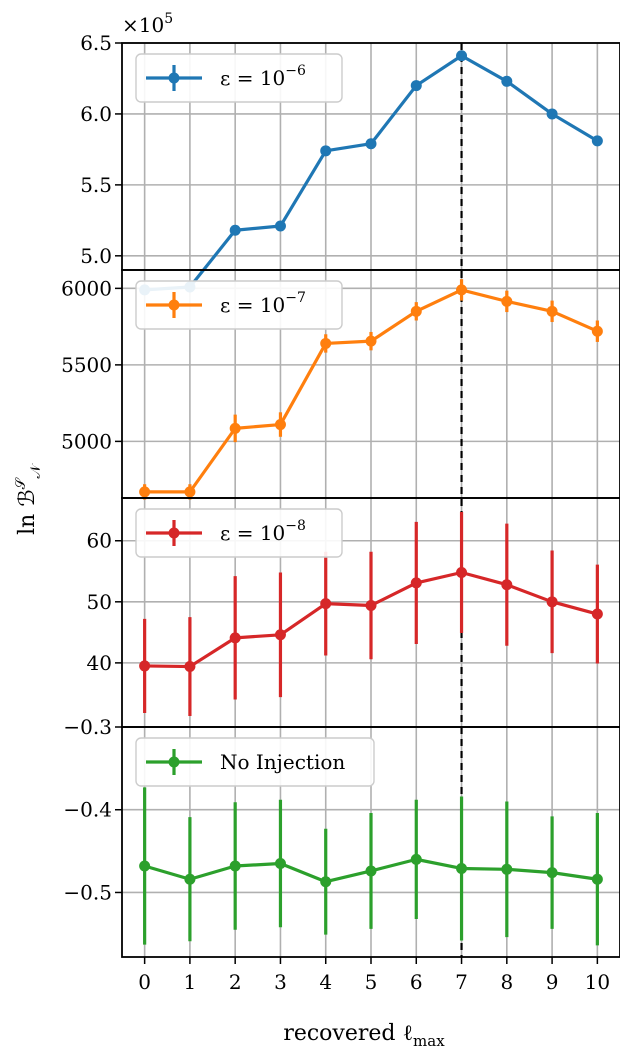 The image size is (620, 1049). What do you see at coordinates (99, 541) in the screenshot?
I see `y-tick-label: 60` at bounding box center [99, 541].